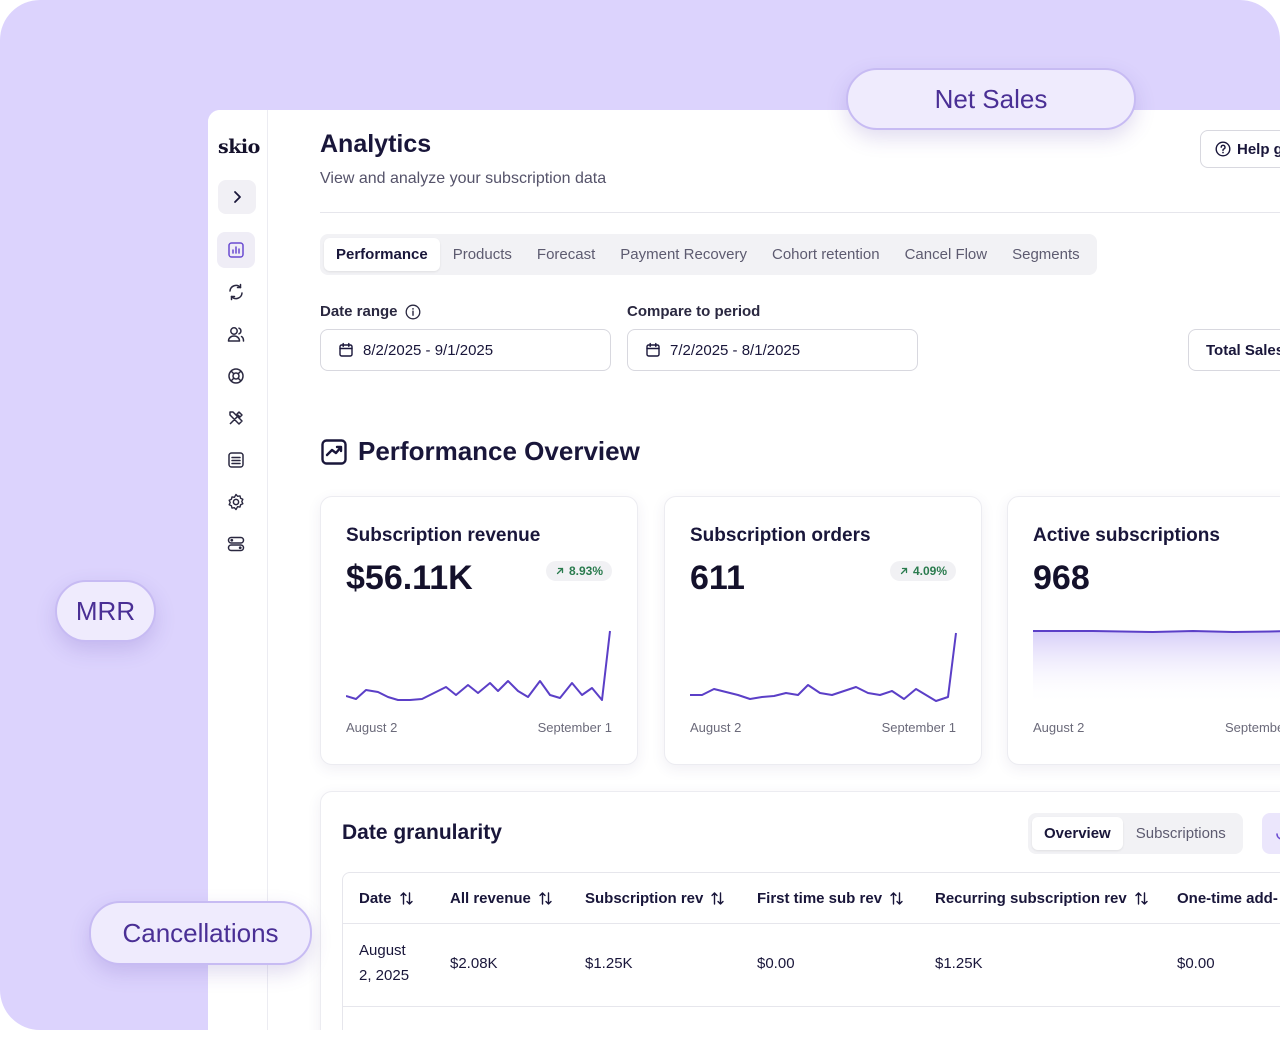 The height and width of the screenshot is (1039, 1280). Describe the element at coordinates (413, 312) in the screenshot. I see `info-icon` at that location.